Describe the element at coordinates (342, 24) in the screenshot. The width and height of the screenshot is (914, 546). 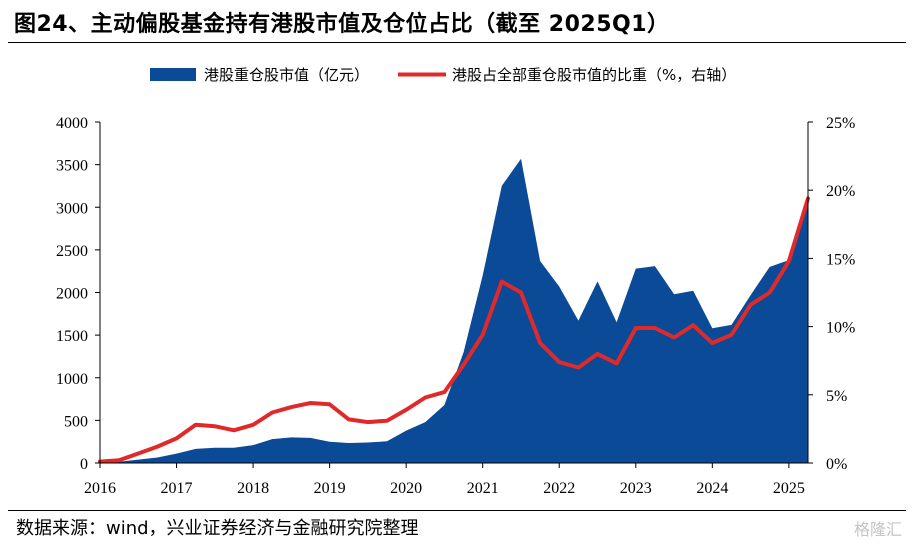
I see `chart-title: 图24、主动偏股基金持有港股市值及仓位占比（截至 2025Q1）` at that location.